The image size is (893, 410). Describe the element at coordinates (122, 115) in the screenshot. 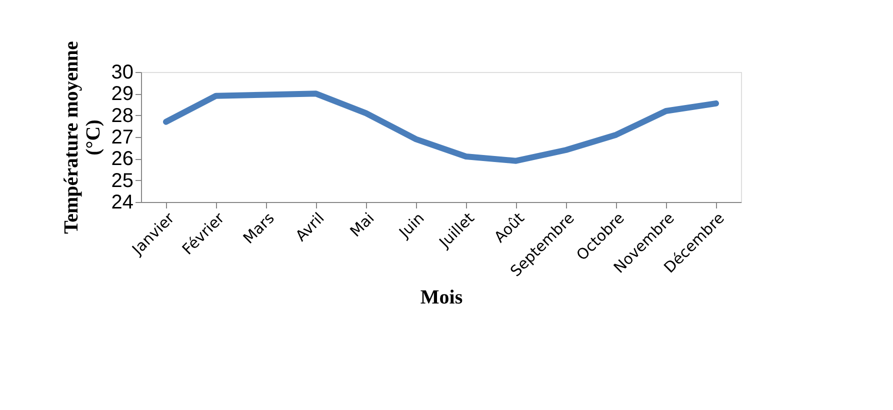

I see `y-tick-label: 28` at that location.